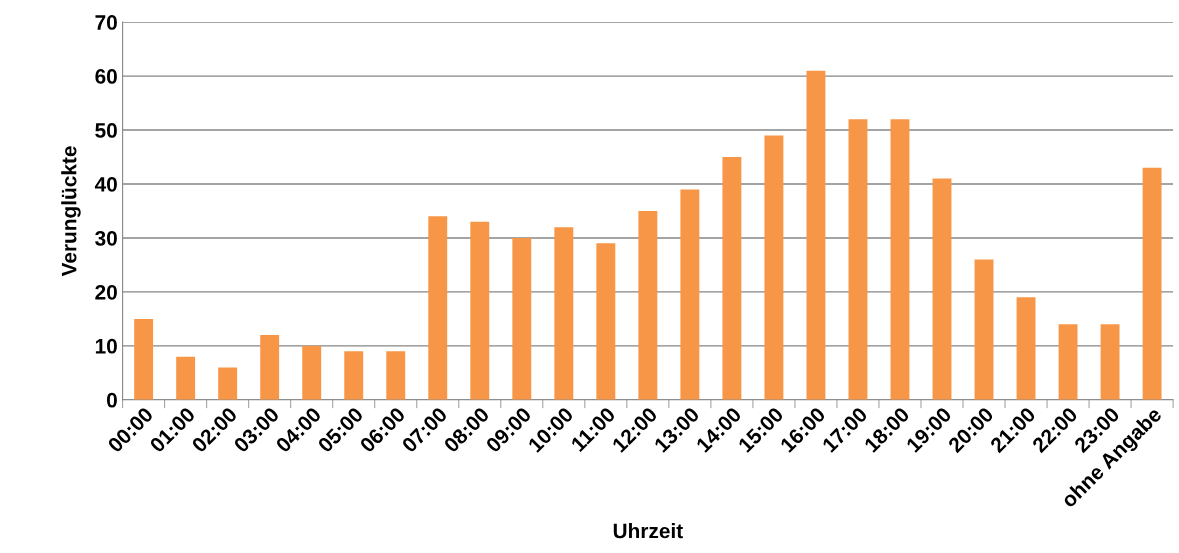 Image resolution: width=1179 pixels, height=553 pixels. Describe the element at coordinates (106, 292) in the screenshot. I see `y-tick-label: 20` at that location.